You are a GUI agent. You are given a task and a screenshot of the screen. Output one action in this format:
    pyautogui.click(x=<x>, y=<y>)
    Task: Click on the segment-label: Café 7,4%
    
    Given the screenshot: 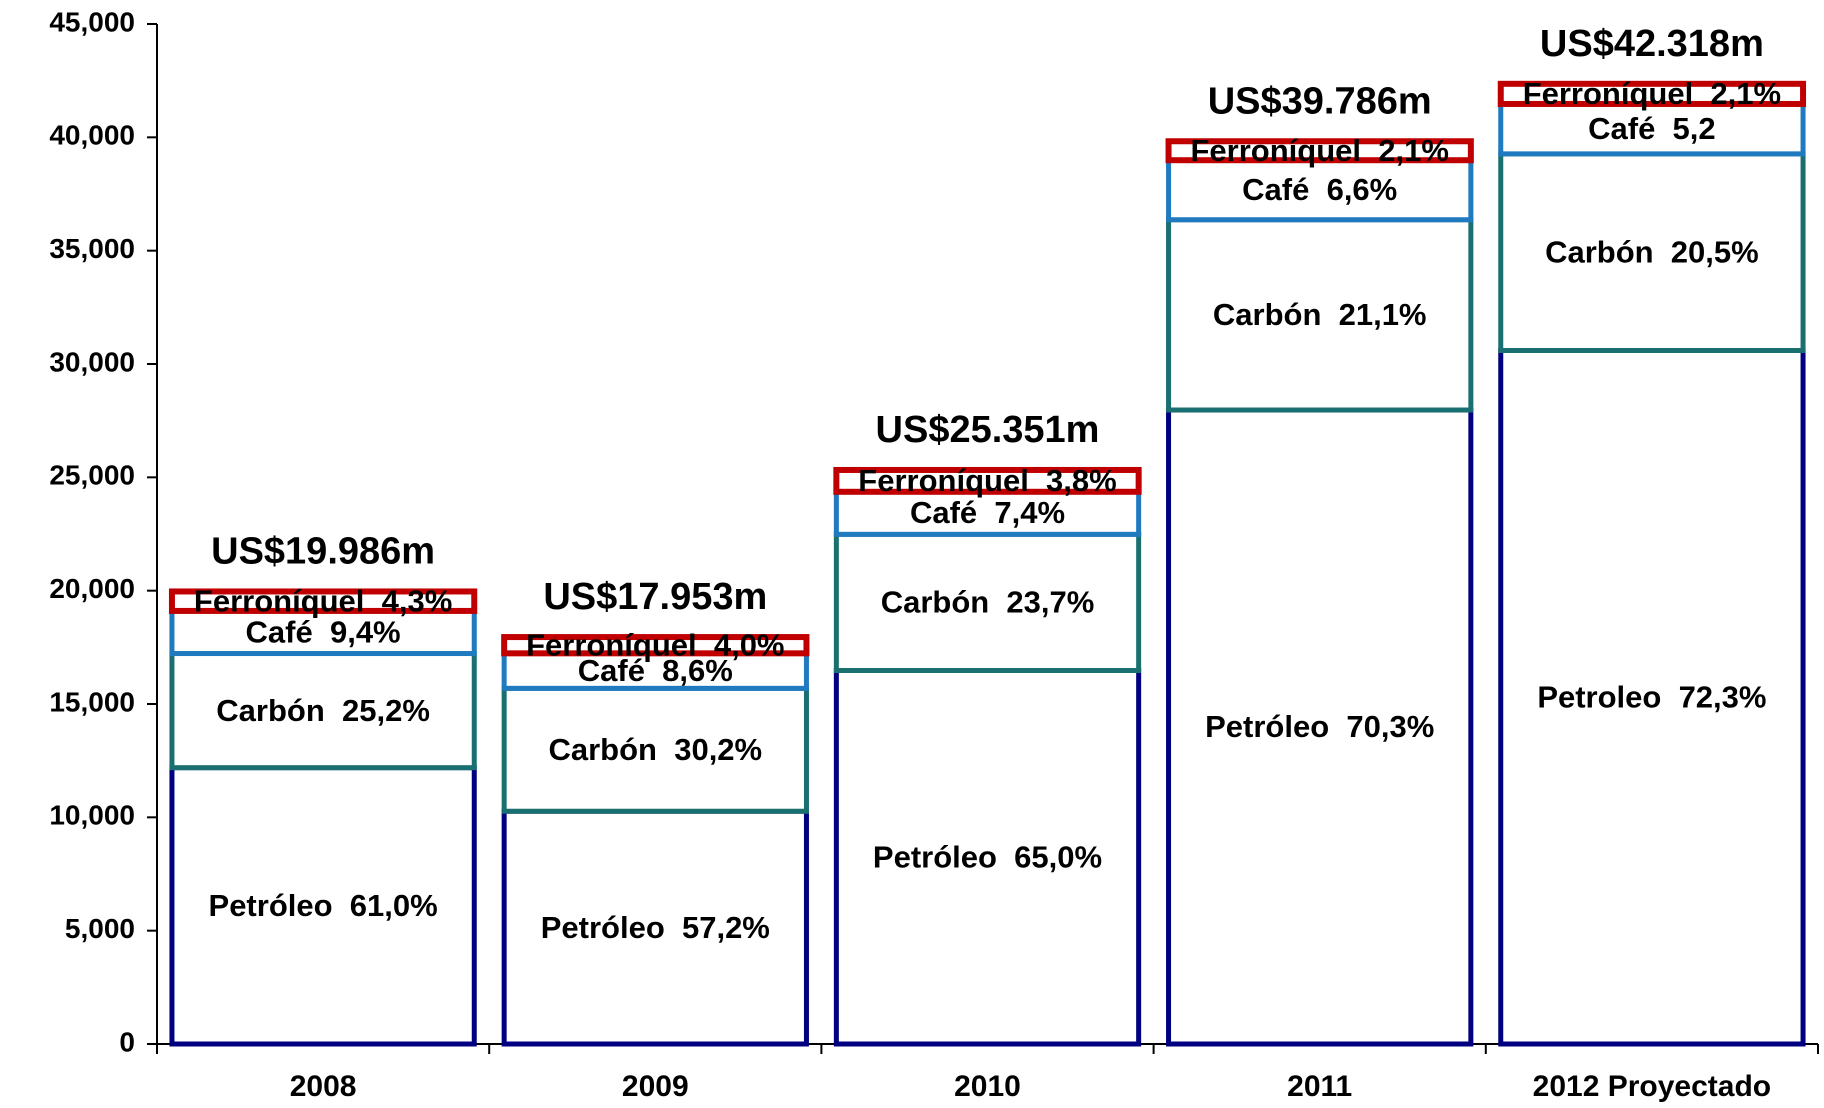 What is the action you would take?
    pyautogui.click(x=987, y=512)
    